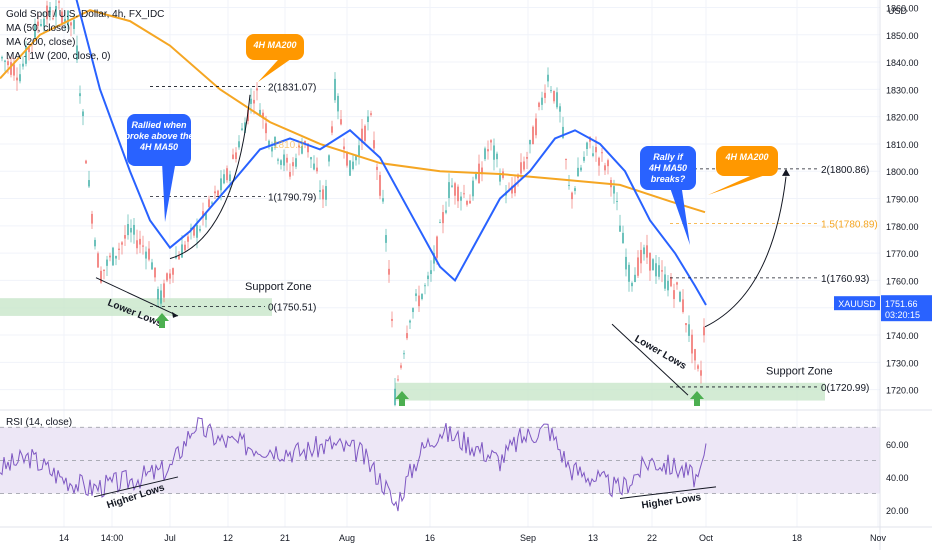 This screenshot has width=932, height=550. I want to click on symbol-tag, so click(857, 303).